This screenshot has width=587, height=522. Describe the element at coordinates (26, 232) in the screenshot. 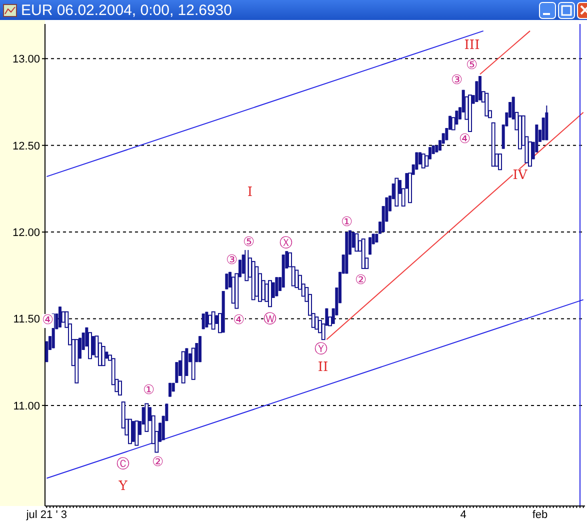

I see `y-tick-label: 12.00` at that location.